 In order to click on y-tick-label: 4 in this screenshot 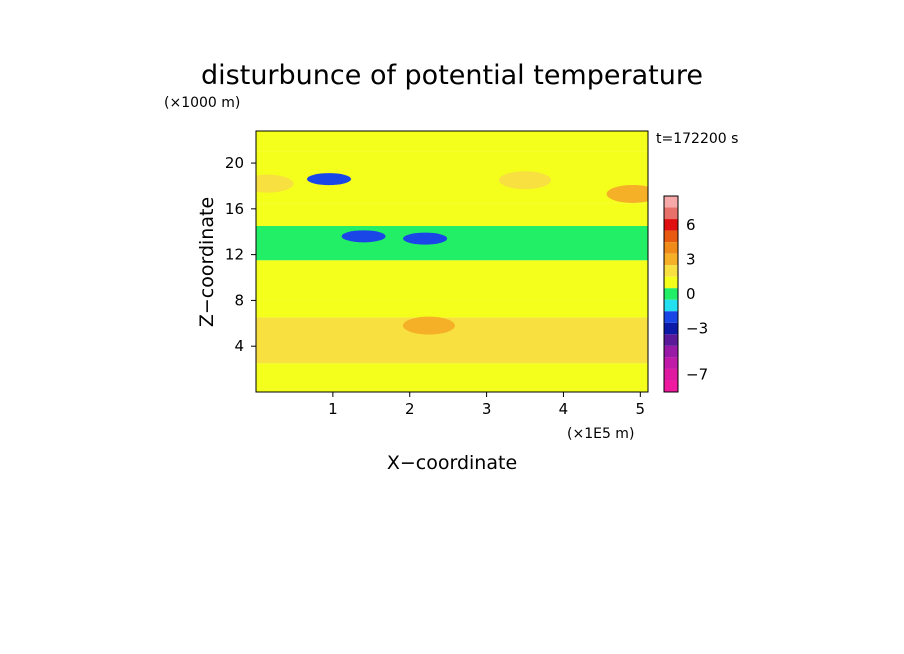, I will do `click(239, 346)`.